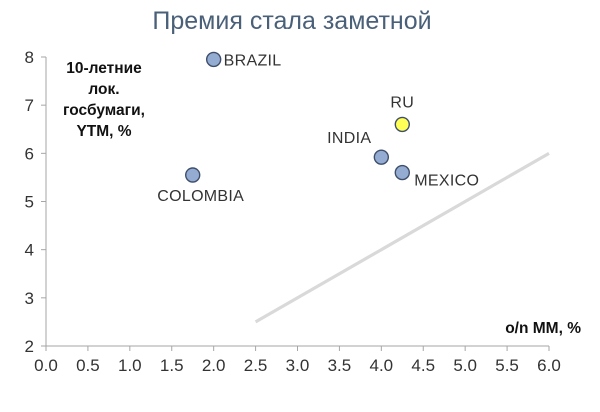  What do you see at coordinates (213, 59) in the screenshot?
I see `point-brazil` at bounding box center [213, 59].